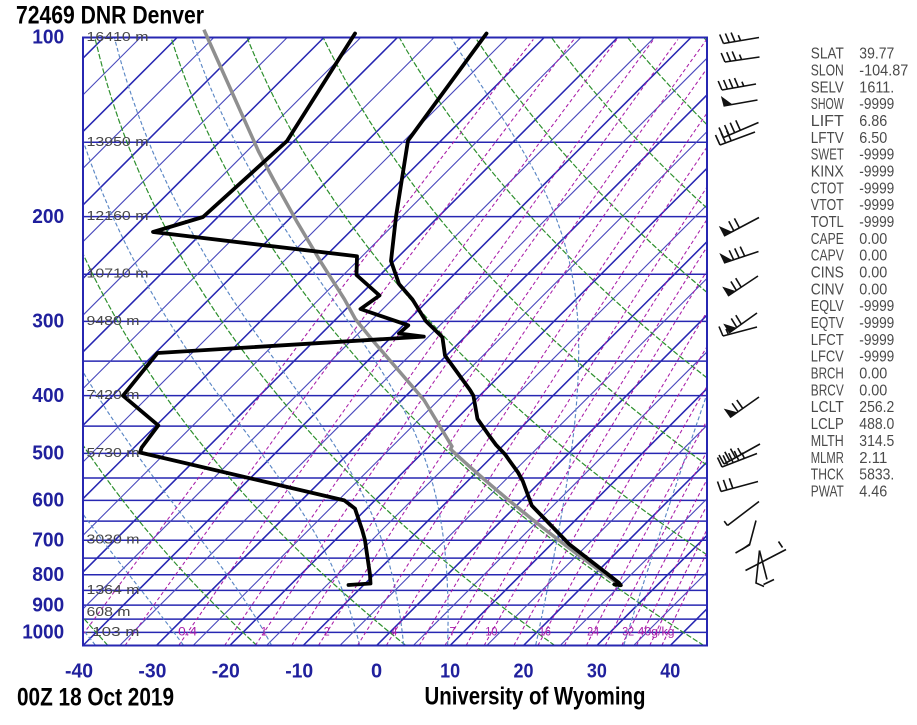  Describe the element at coordinates (118, 216) in the screenshot. I see `svg-text: 12160 m` at that location.